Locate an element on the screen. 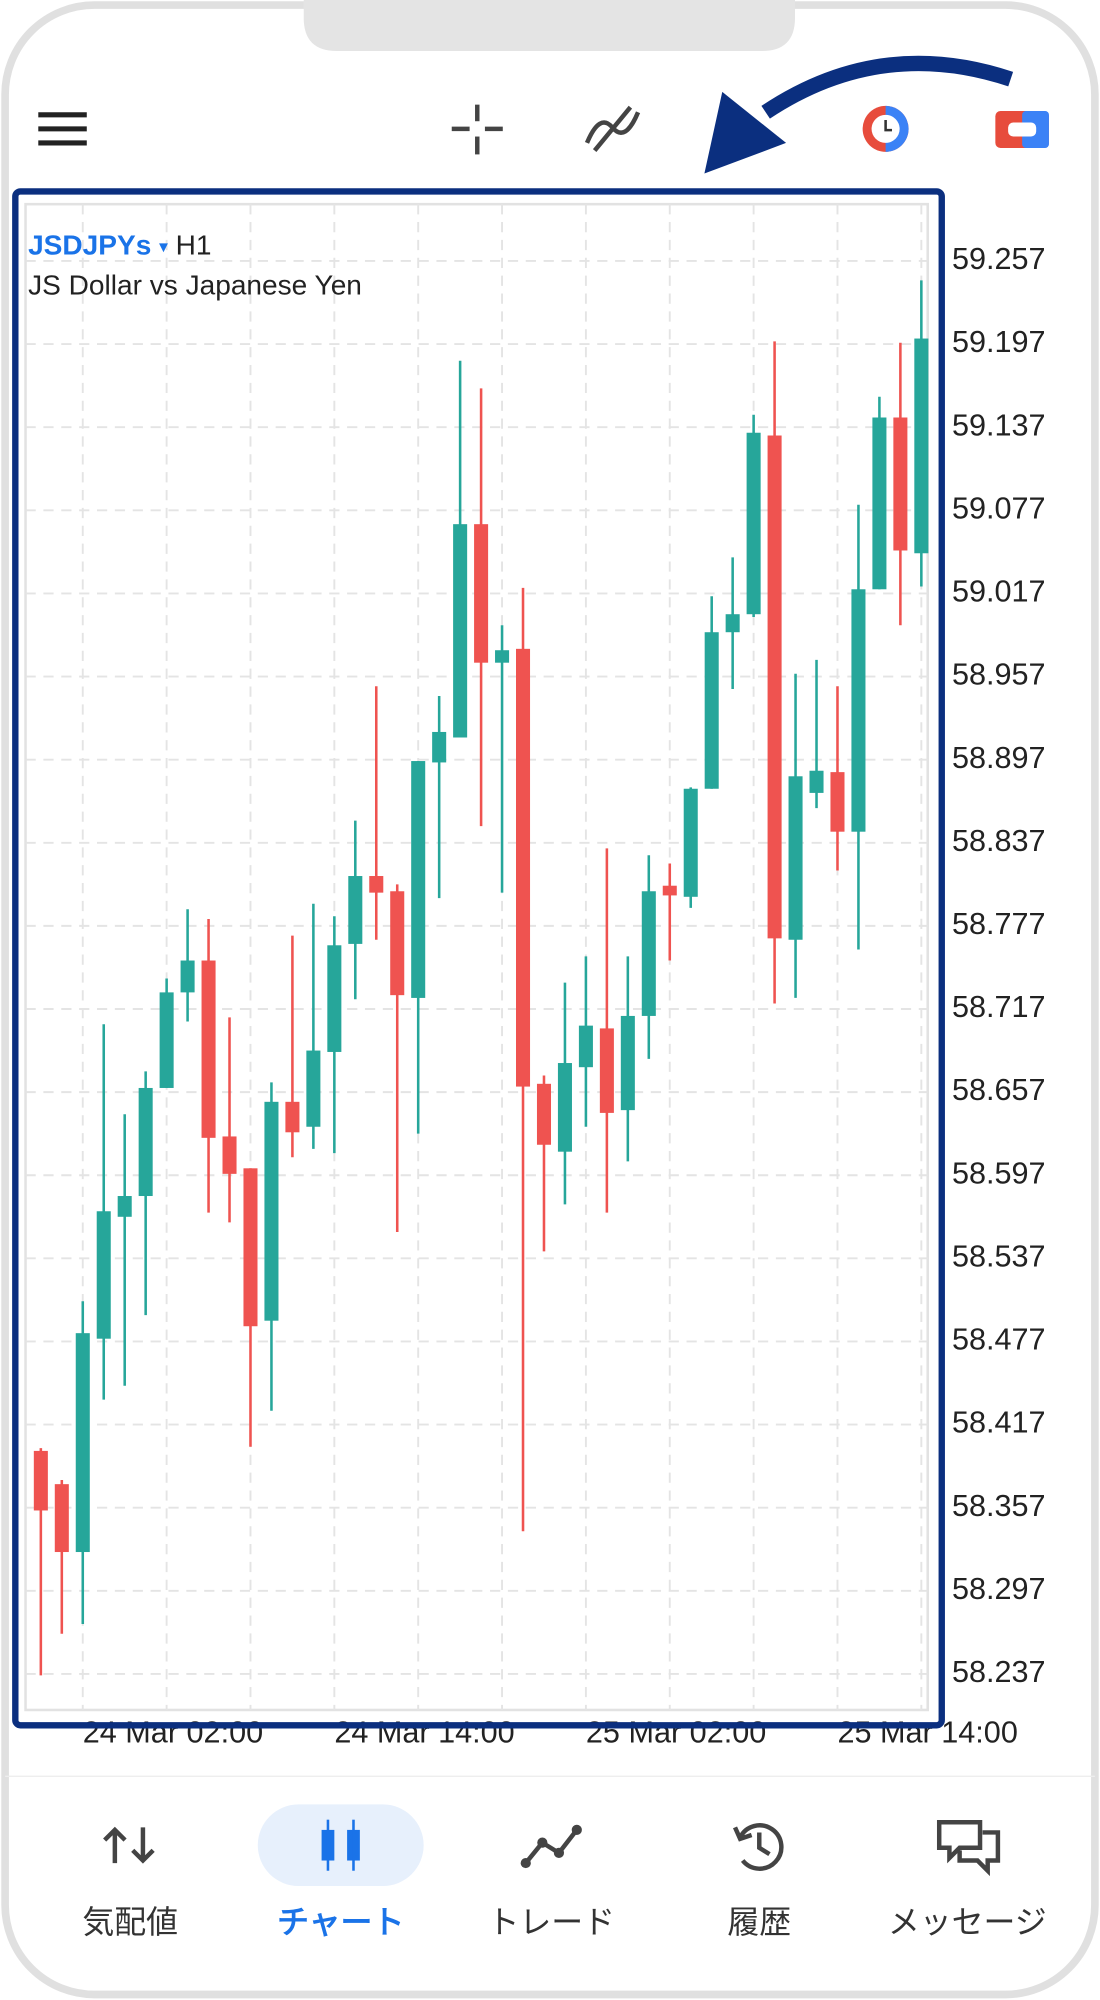 The image size is (1100, 2000). timeframe-button is located at coordinates (885, 128).